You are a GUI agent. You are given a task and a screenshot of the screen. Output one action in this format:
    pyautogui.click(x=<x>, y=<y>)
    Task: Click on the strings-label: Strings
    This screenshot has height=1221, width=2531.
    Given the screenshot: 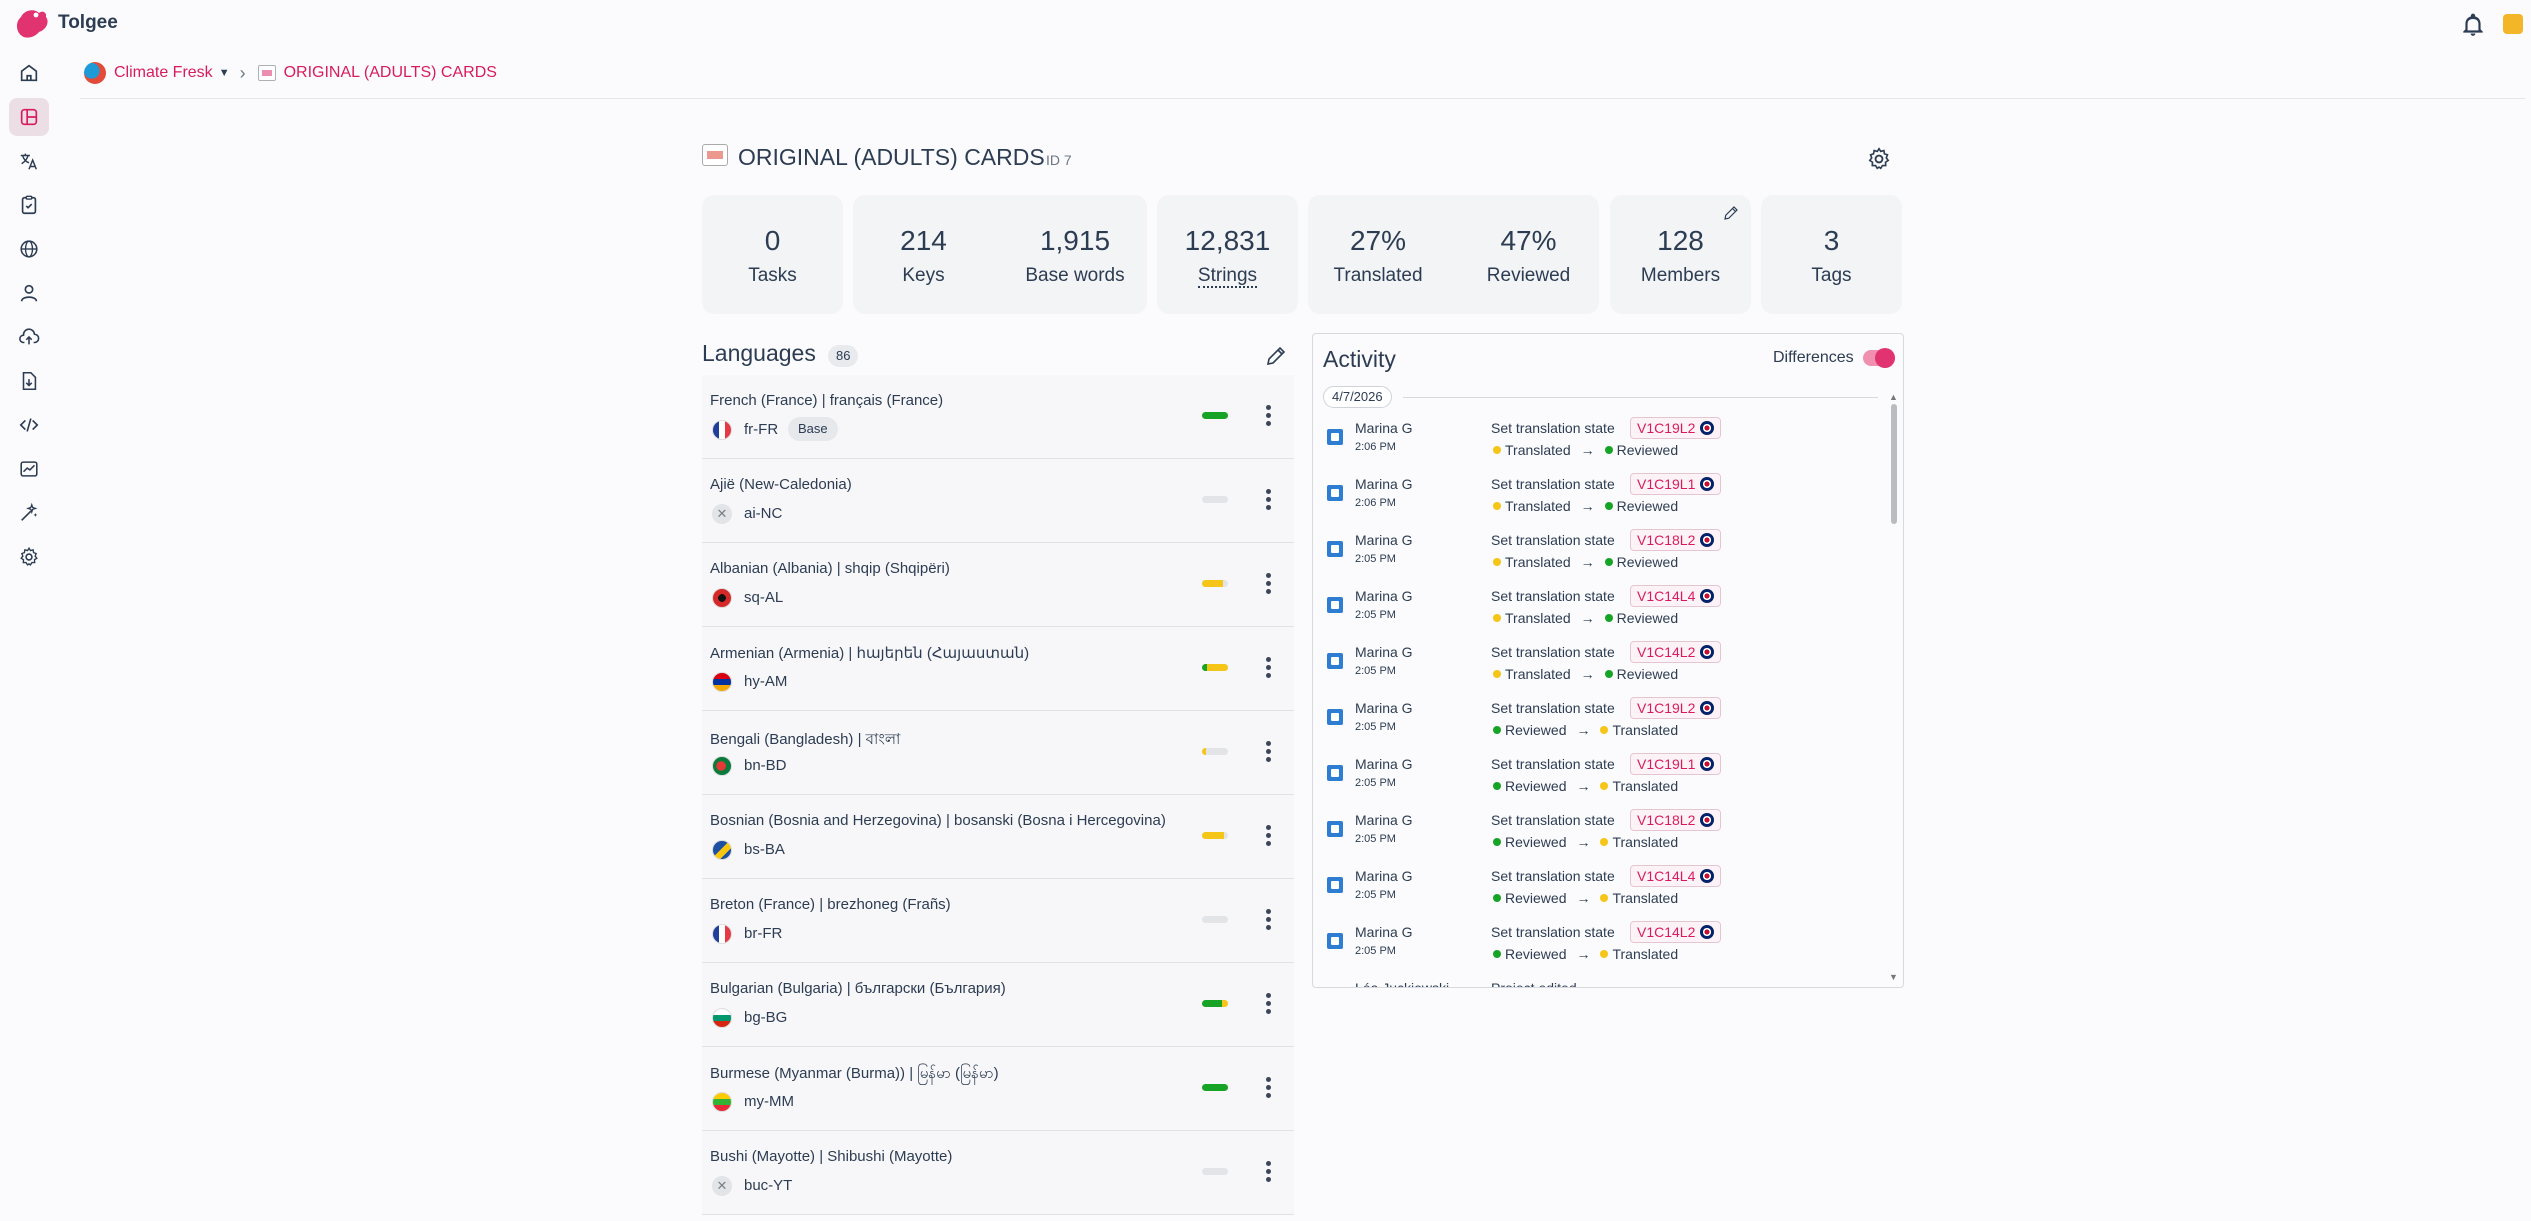 What is the action you would take?
    pyautogui.click(x=1227, y=276)
    